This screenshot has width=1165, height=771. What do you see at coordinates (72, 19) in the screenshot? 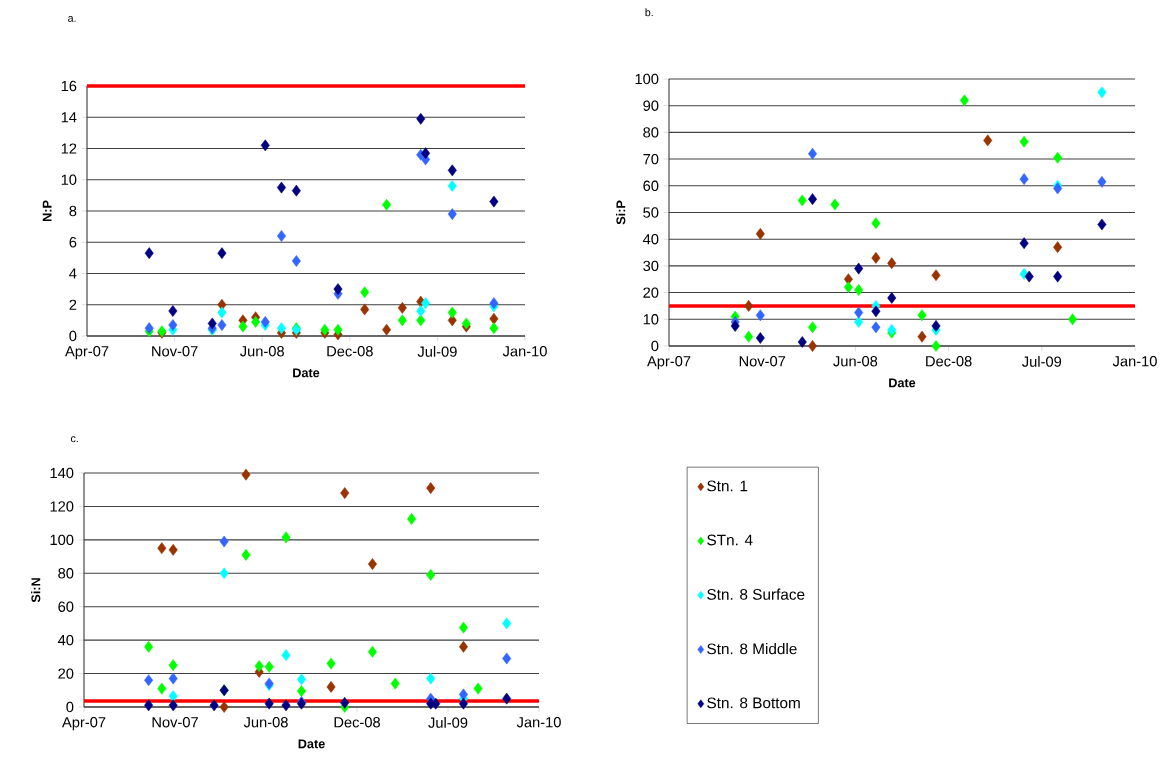
I see `chart-title: a.` at bounding box center [72, 19].